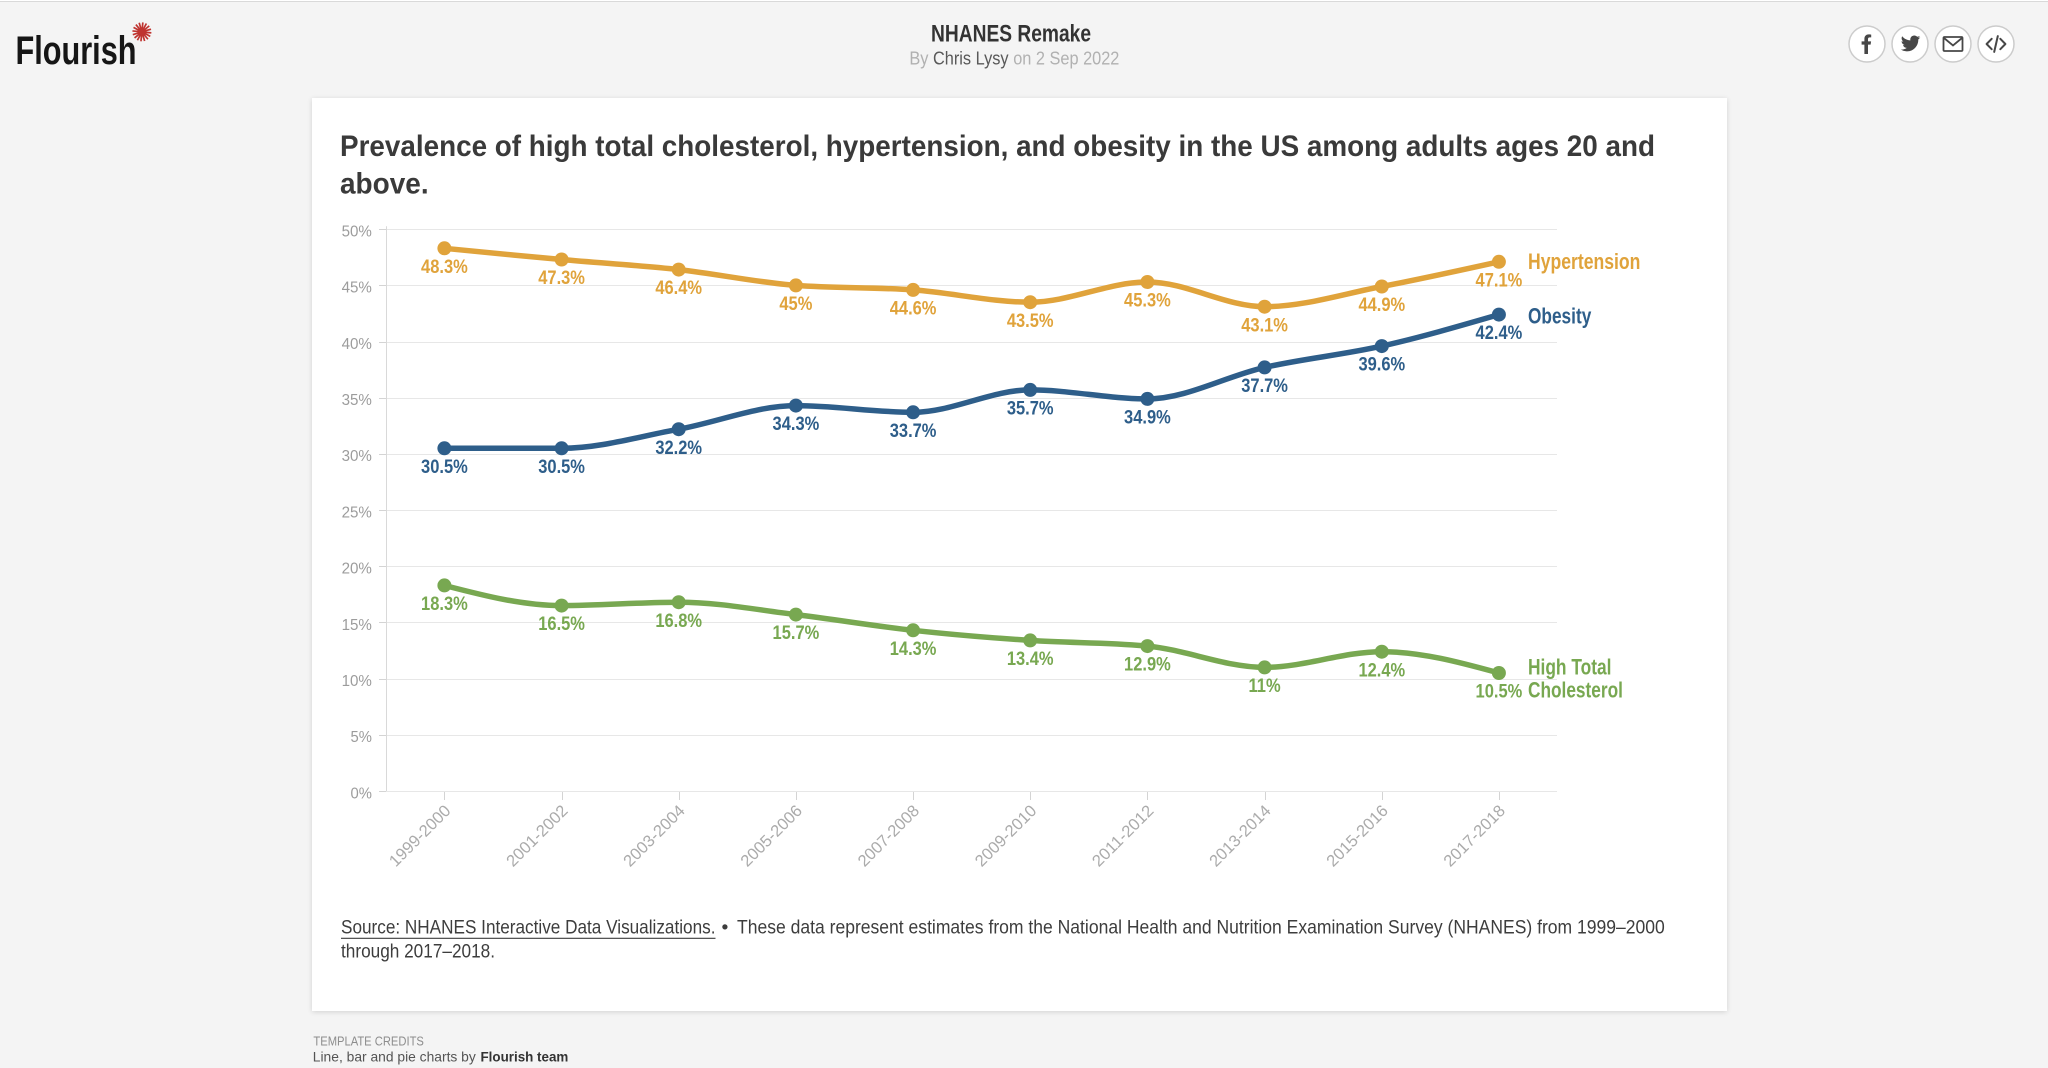 Image resolution: width=2048 pixels, height=1068 pixels. What do you see at coordinates (1011, 34) in the screenshot?
I see `svg-text: NHANES Remake` at bounding box center [1011, 34].